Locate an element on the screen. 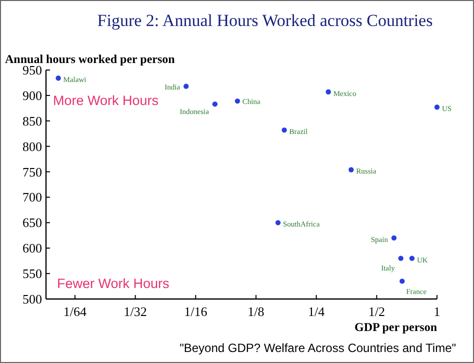 This screenshot has height=363, width=474. text: "Beyond GDP? Welfare Across Countries and Time" is located at coordinates (318, 348).